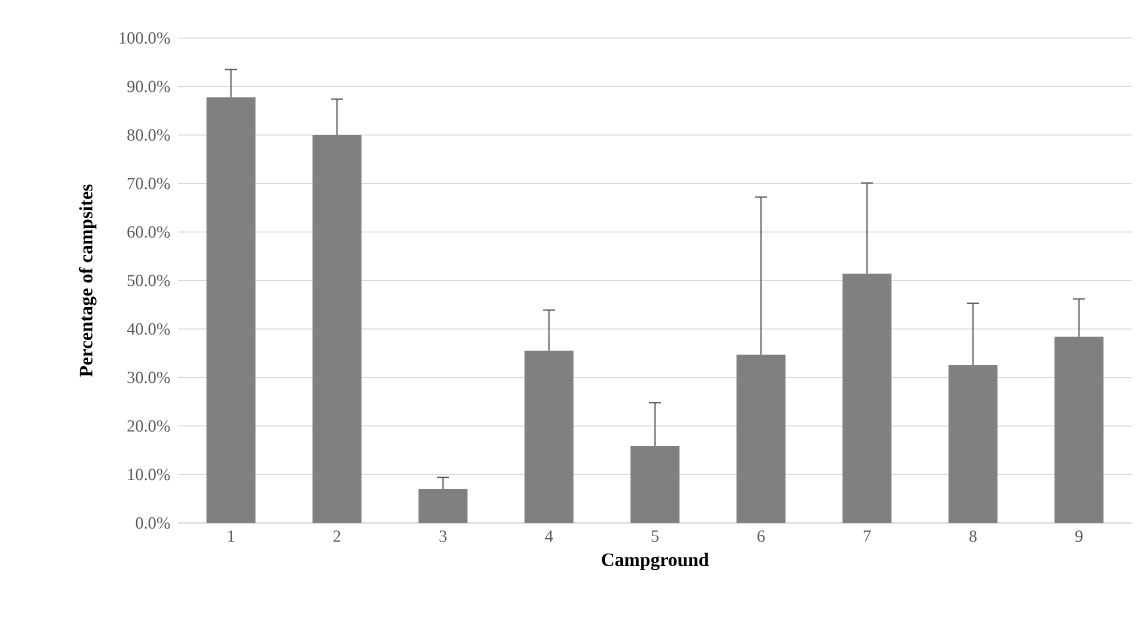 The width and height of the screenshot is (1147, 634). What do you see at coordinates (144, 38) in the screenshot?
I see `y-tick-label: 100.0%` at bounding box center [144, 38].